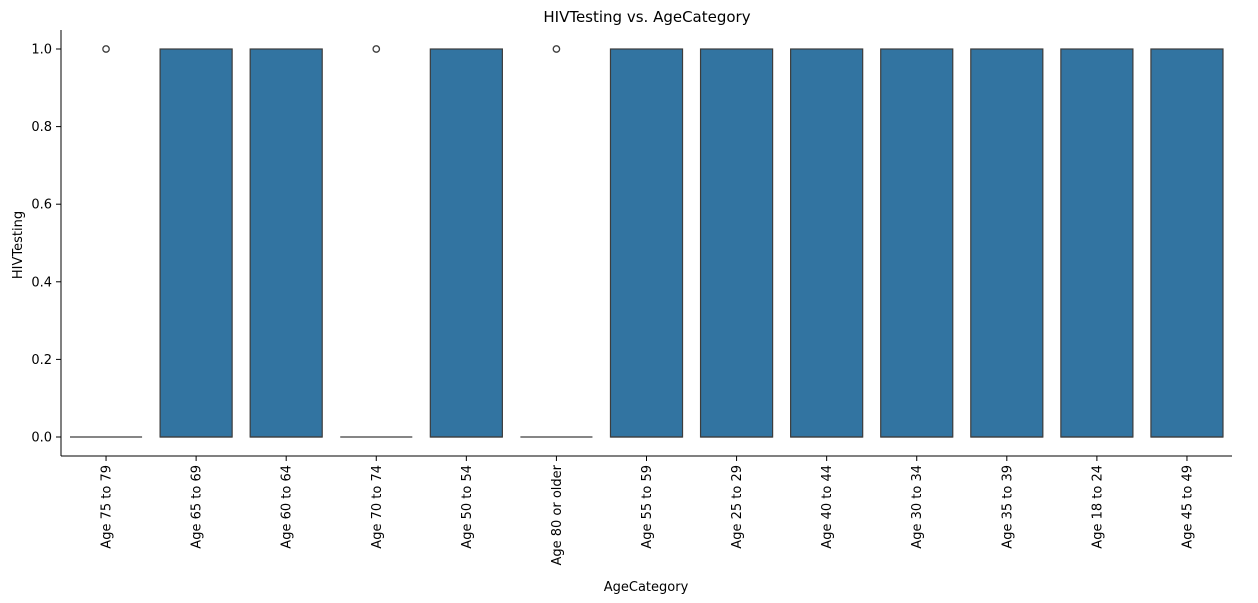 This screenshot has height=603, width=1258. Describe the element at coordinates (377, 507) in the screenshot. I see `x-tick-label: Age 70 to 74` at that location.